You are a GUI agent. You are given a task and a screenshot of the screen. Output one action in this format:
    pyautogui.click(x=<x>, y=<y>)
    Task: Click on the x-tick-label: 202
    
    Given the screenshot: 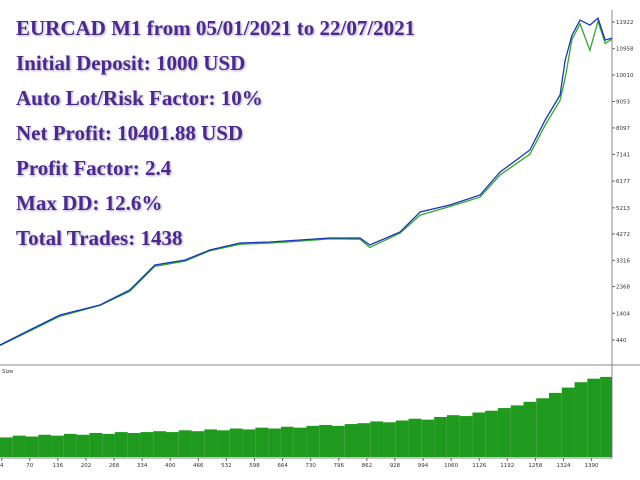 What is the action you would take?
    pyautogui.click(x=86, y=466)
    